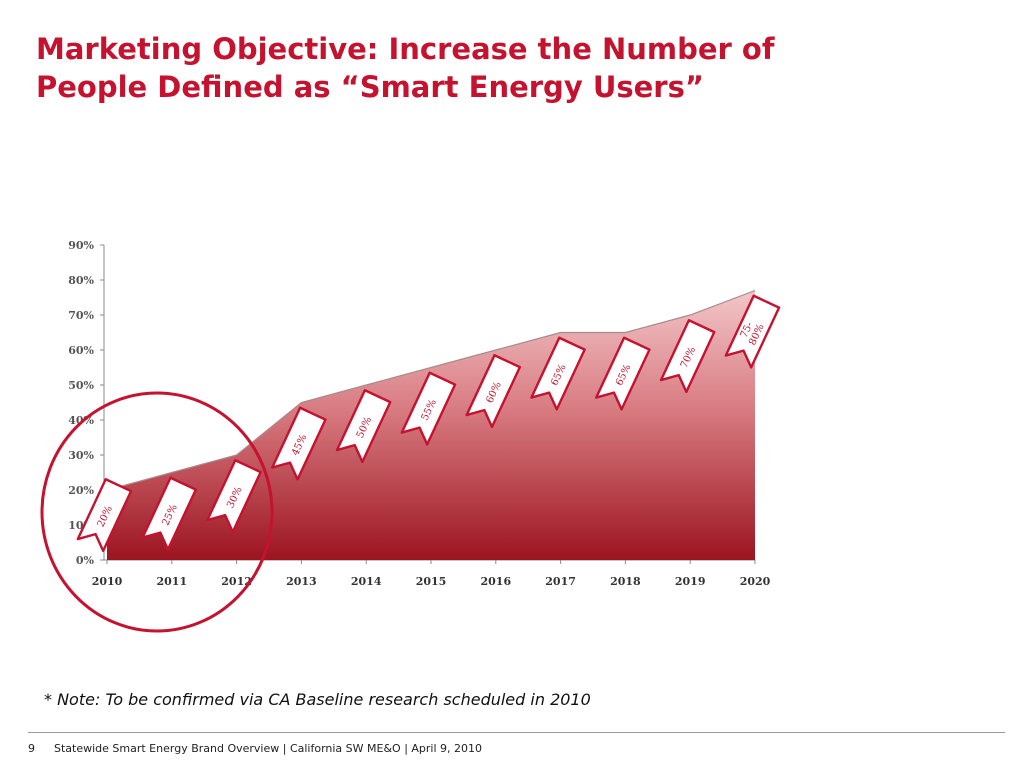 This screenshot has height=768, width=1024. Describe the element at coordinates (755, 581) in the screenshot. I see `x-tick-label: 2020` at that location.